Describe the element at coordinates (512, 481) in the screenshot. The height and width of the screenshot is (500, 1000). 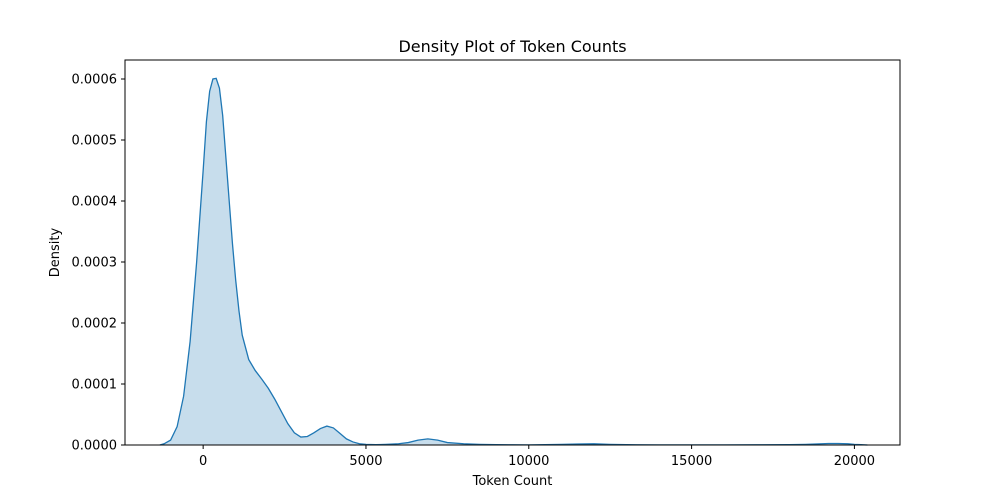
I see `x-axis-title: Token Count` at that location.